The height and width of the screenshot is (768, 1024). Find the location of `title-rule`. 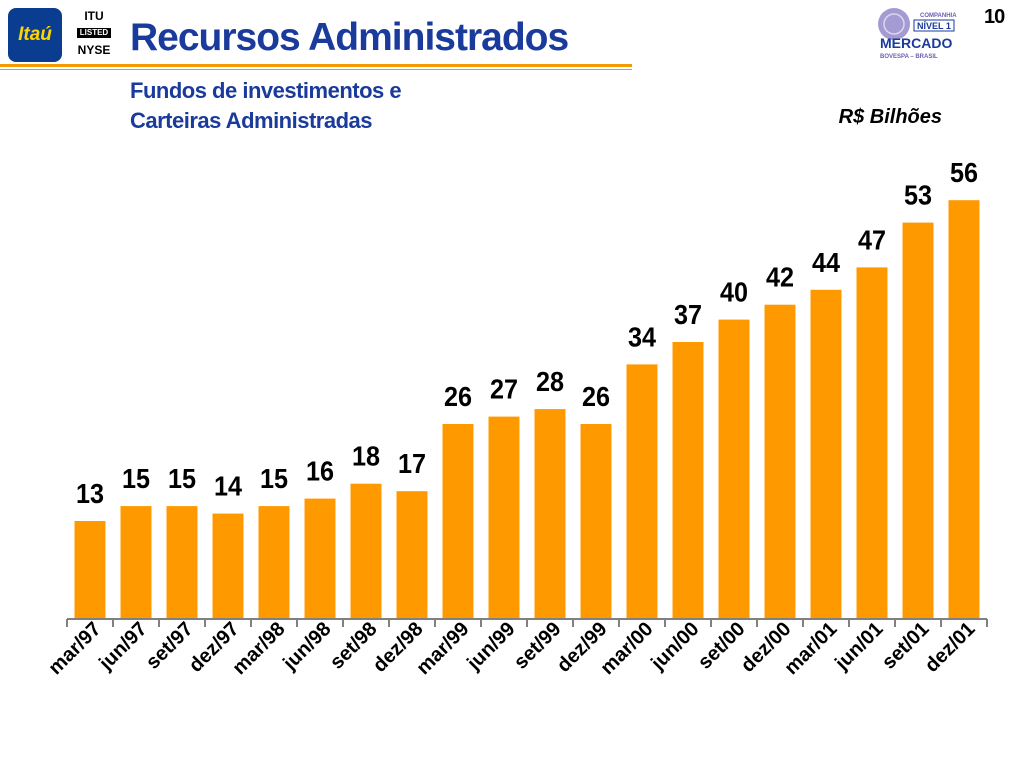

title-rule is located at coordinates (316, 65).